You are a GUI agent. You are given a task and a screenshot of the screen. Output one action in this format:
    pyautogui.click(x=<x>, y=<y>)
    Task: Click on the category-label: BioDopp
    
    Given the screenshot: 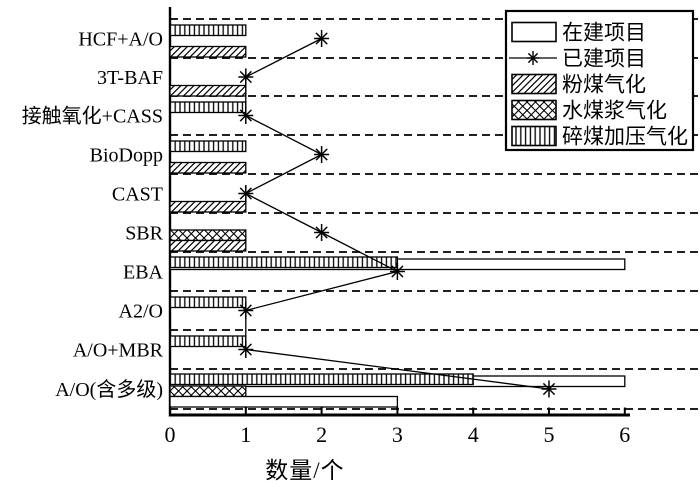 What is the action you would take?
    pyautogui.click(x=126, y=156)
    